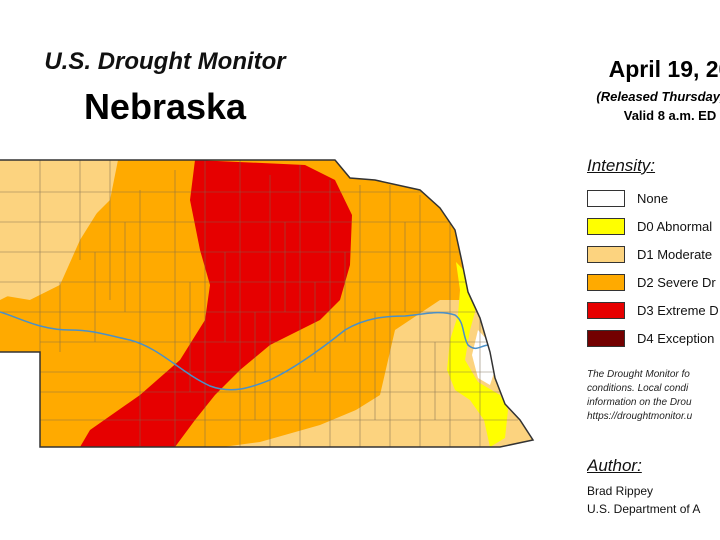 Image resolution: width=720 pixels, height=540 pixels. What do you see at coordinates (676, 338) in the screenshot?
I see `legend-label: D4 Exception` at bounding box center [676, 338].